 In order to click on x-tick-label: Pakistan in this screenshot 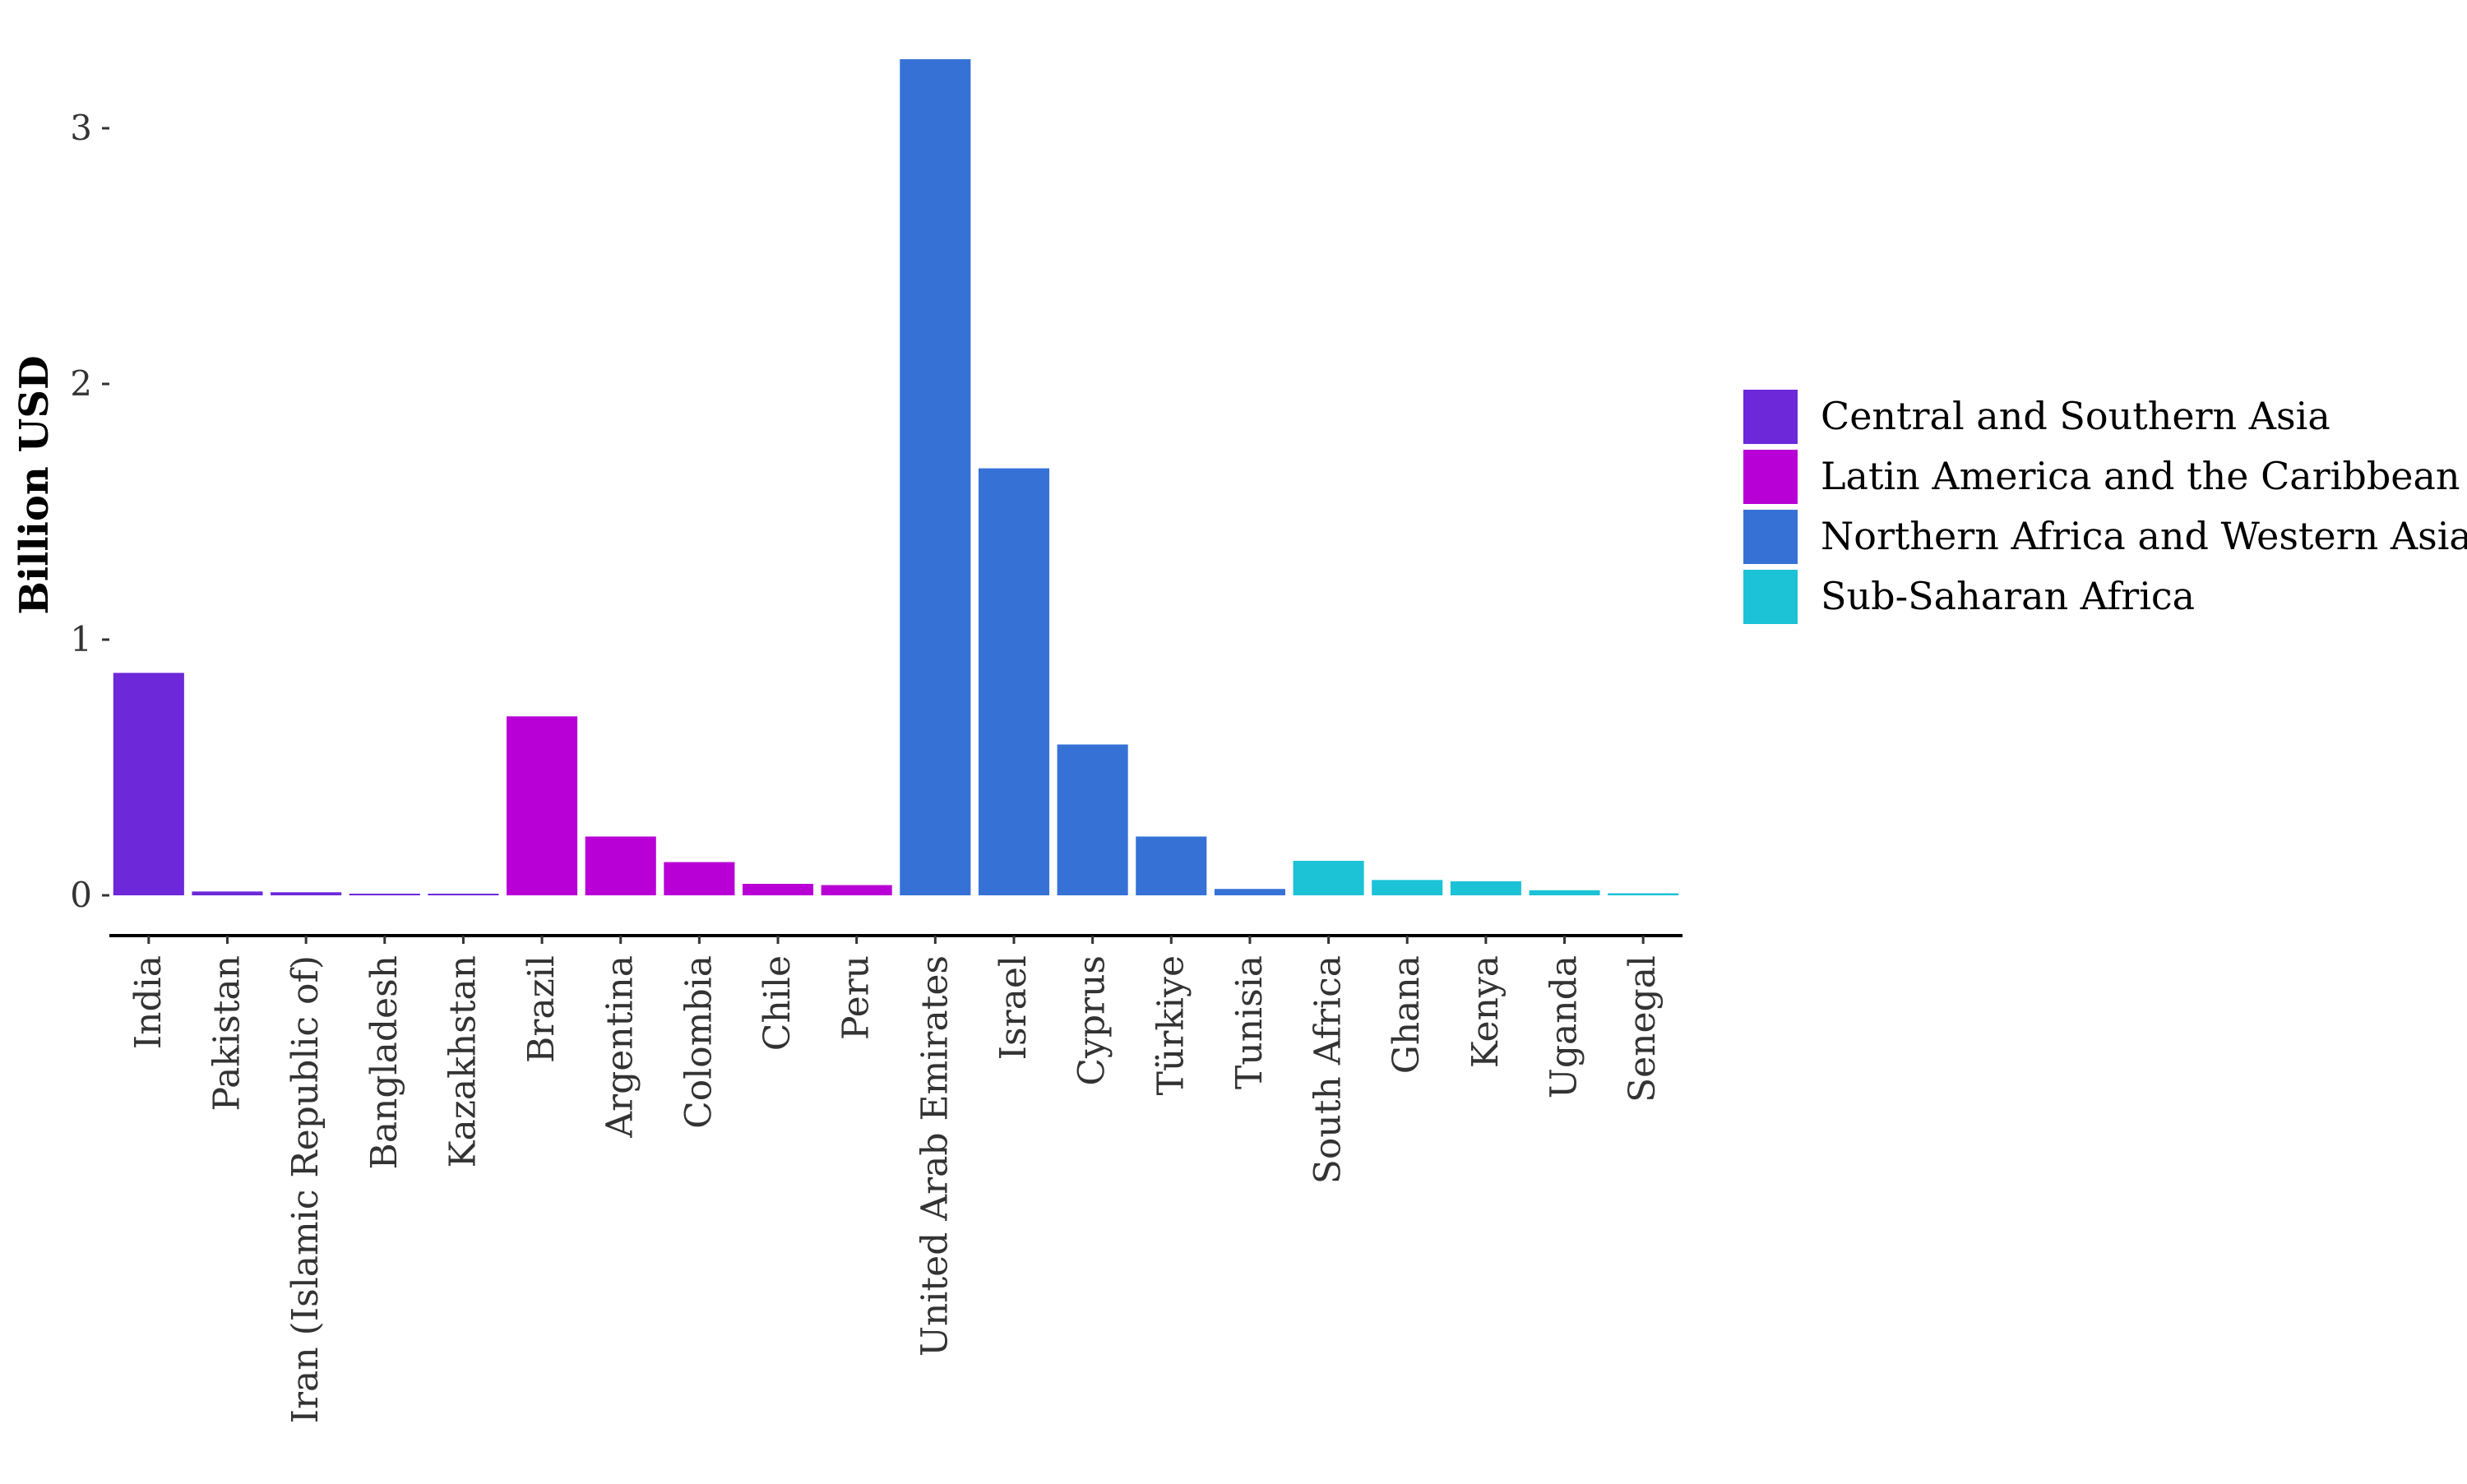, I will do `click(227, 1033)`.